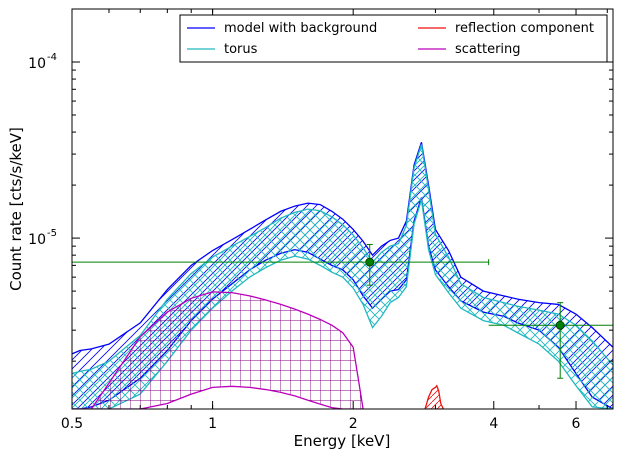 The width and height of the screenshot is (624, 459). Describe the element at coordinates (353, 424) in the screenshot. I see `x-tick-label: 2` at that location.